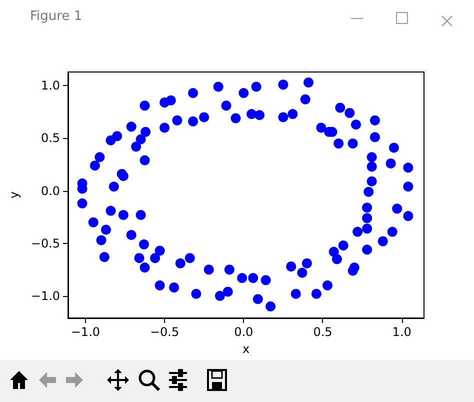 Image resolution: width=474 pixels, height=402 pixels. Describe the element at coordinates (14, 195) in the screenshot. I see `y-axis-title: y` at that location.